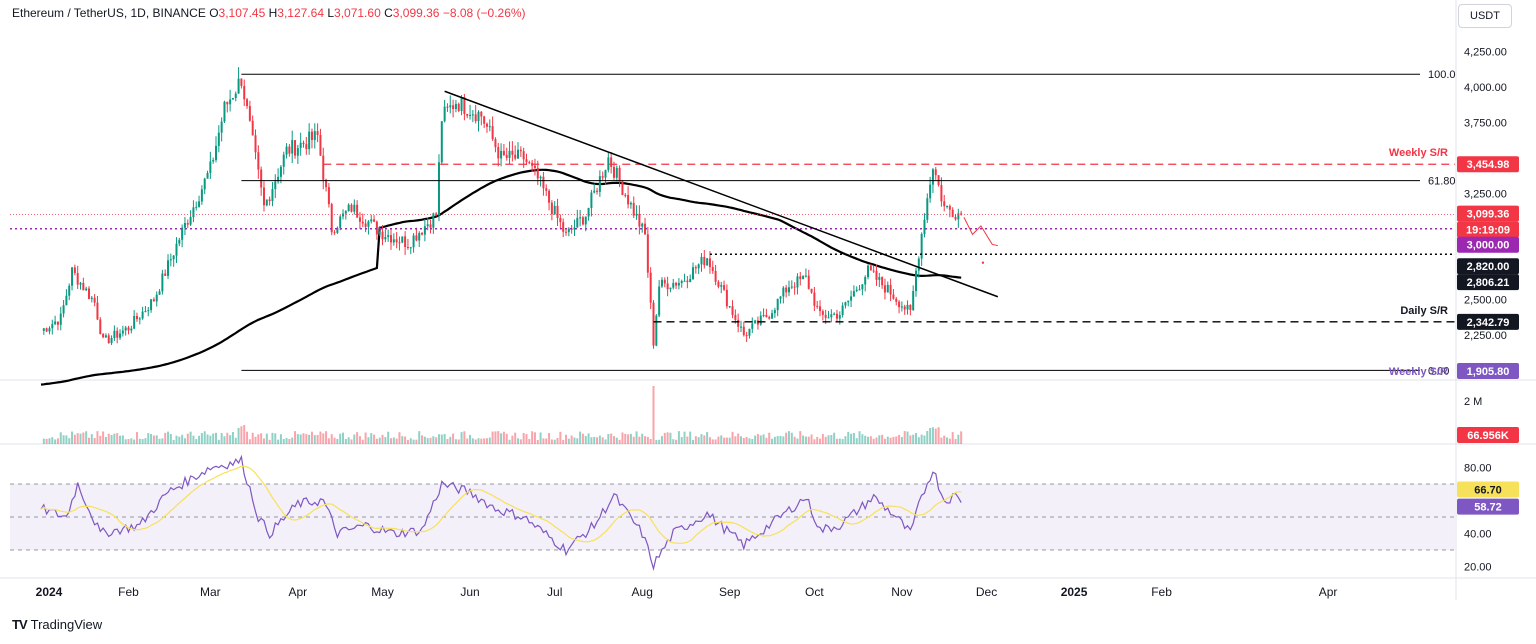  What do you see at coordinates (1485, 123) in the screenshot?
I see `price-tick-label: 3,750.00` at bounding box center [1485, 123].